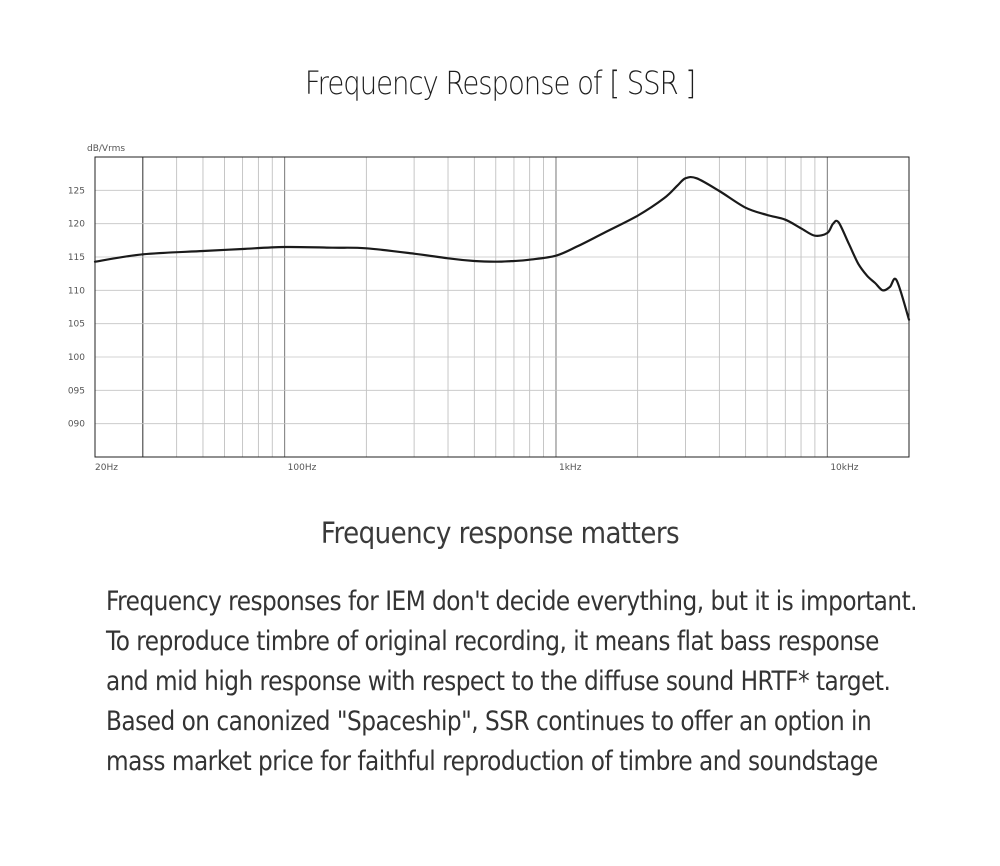  I want to click on y-tick-label: 095, so click(76, 391).